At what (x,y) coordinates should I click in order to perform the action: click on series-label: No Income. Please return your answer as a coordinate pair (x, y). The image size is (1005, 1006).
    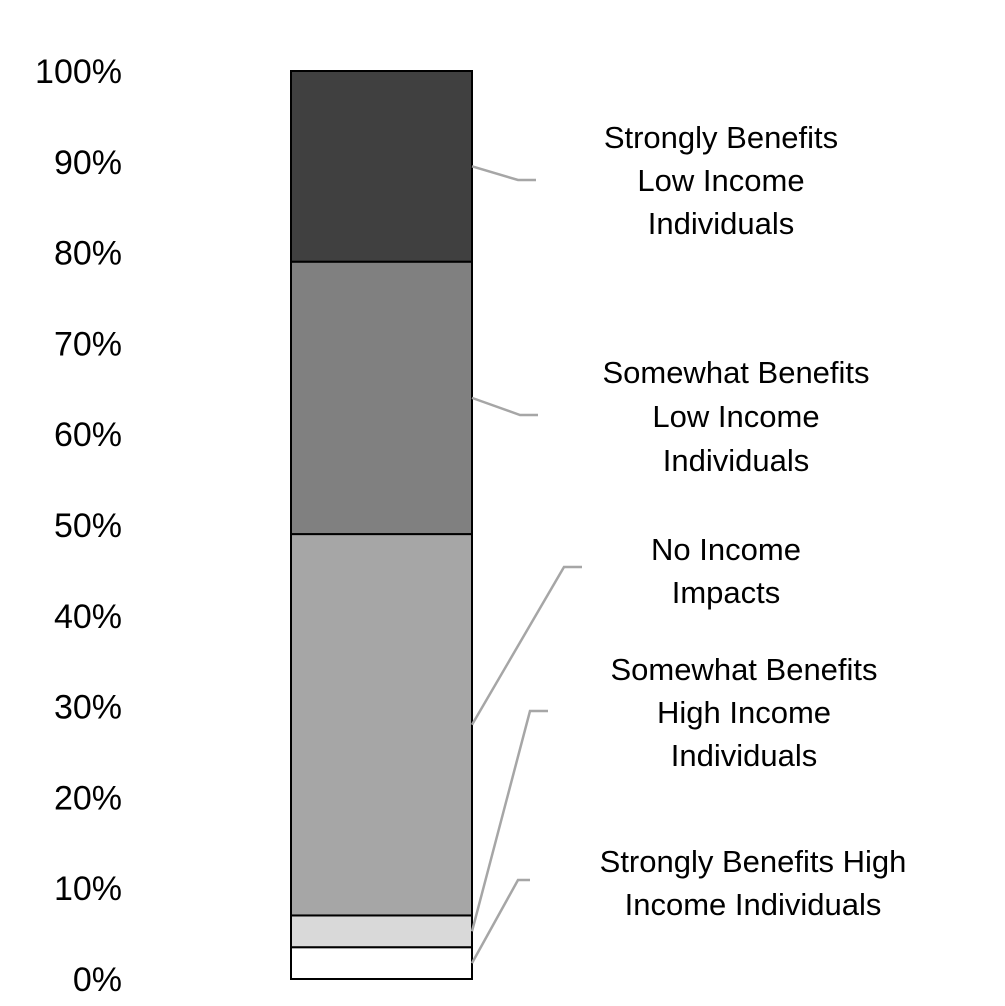
    Looking at the image, I should click on (726, 549).